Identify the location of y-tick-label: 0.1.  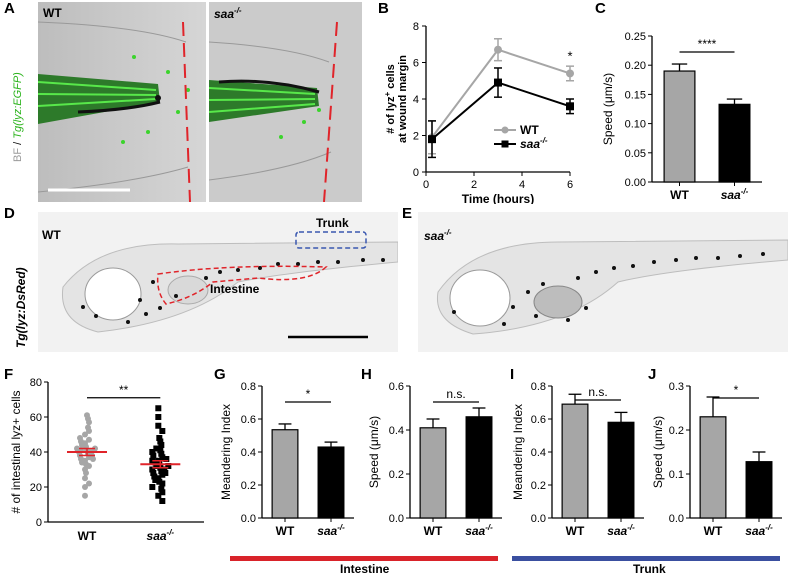
(676, 475).